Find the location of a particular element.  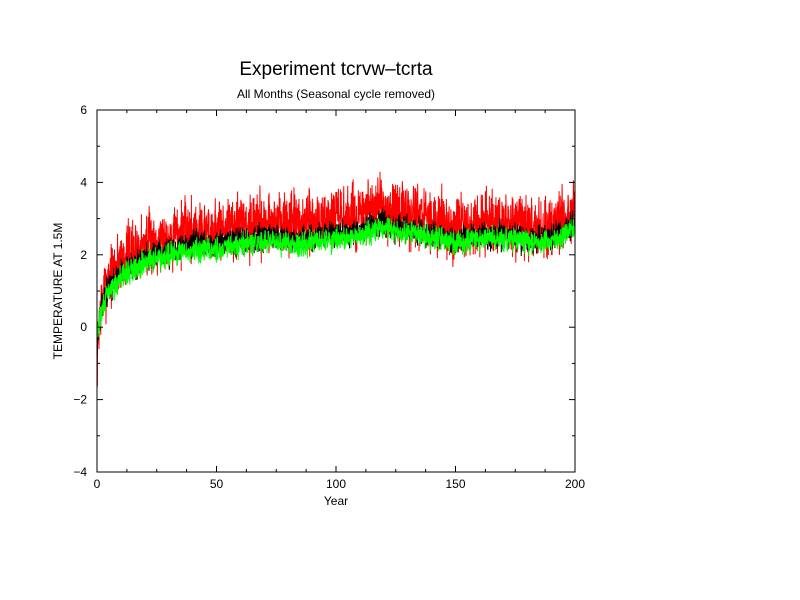

y-tick-label: 2 is located at coordinates (83, 255).